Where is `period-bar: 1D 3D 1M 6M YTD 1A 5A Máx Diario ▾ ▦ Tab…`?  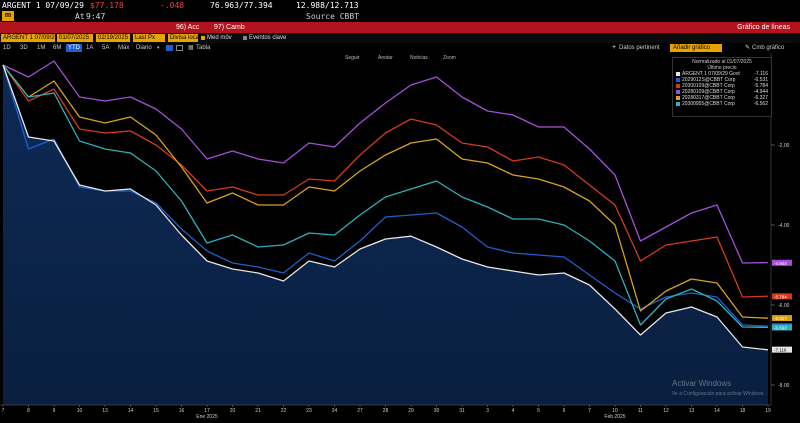 period-bar: 1D 3D 1M 6M YTD 1A 5A Máx Diario ▾ ▦ Tab… is located at coordinates (400, 48).